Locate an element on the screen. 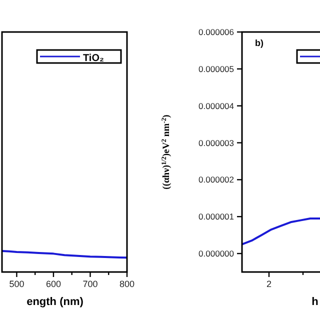  y-tick-label: 0.000001 is located at coordinates (216, 217).